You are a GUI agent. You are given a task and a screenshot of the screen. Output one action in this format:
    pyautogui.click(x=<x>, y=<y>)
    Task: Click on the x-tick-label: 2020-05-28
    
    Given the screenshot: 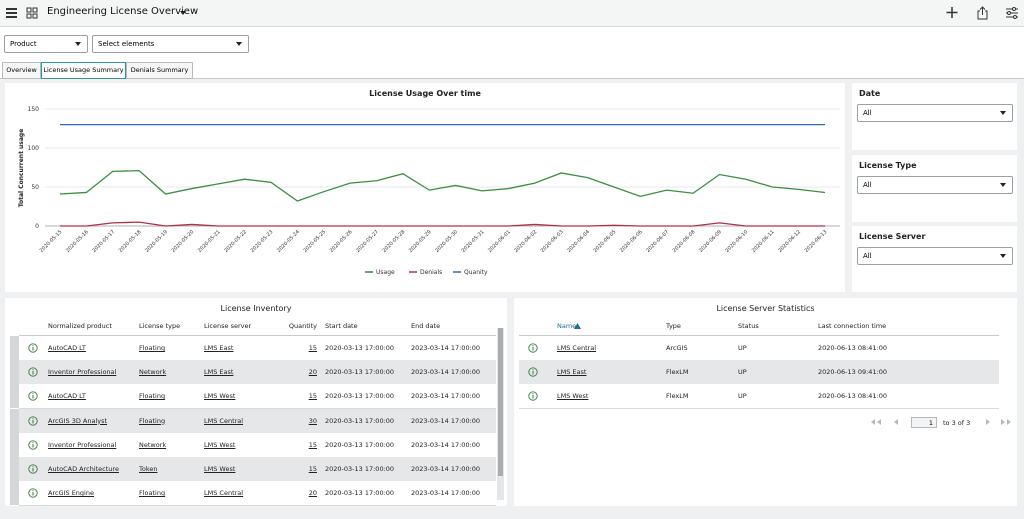 What is the action you would take?
    pyautogui.click(x=394, y=241)
    